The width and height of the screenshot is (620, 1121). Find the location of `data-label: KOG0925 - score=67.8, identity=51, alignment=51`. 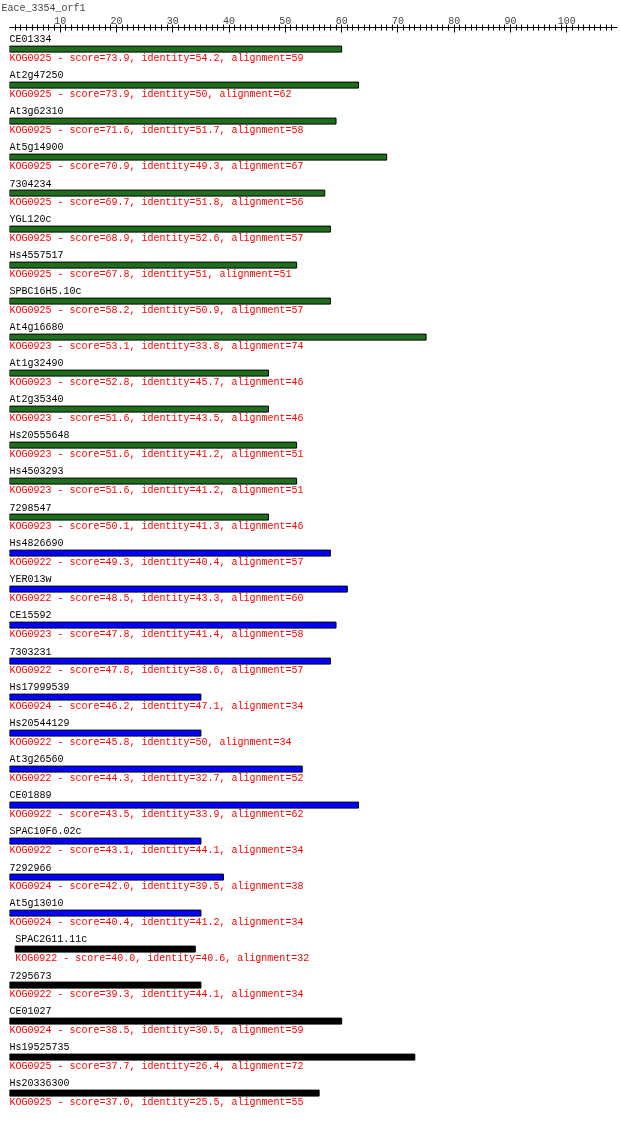

data-label: KOG0925 - score=67.8, identity=51, alignment=51 is located at coordinates (150, 274).